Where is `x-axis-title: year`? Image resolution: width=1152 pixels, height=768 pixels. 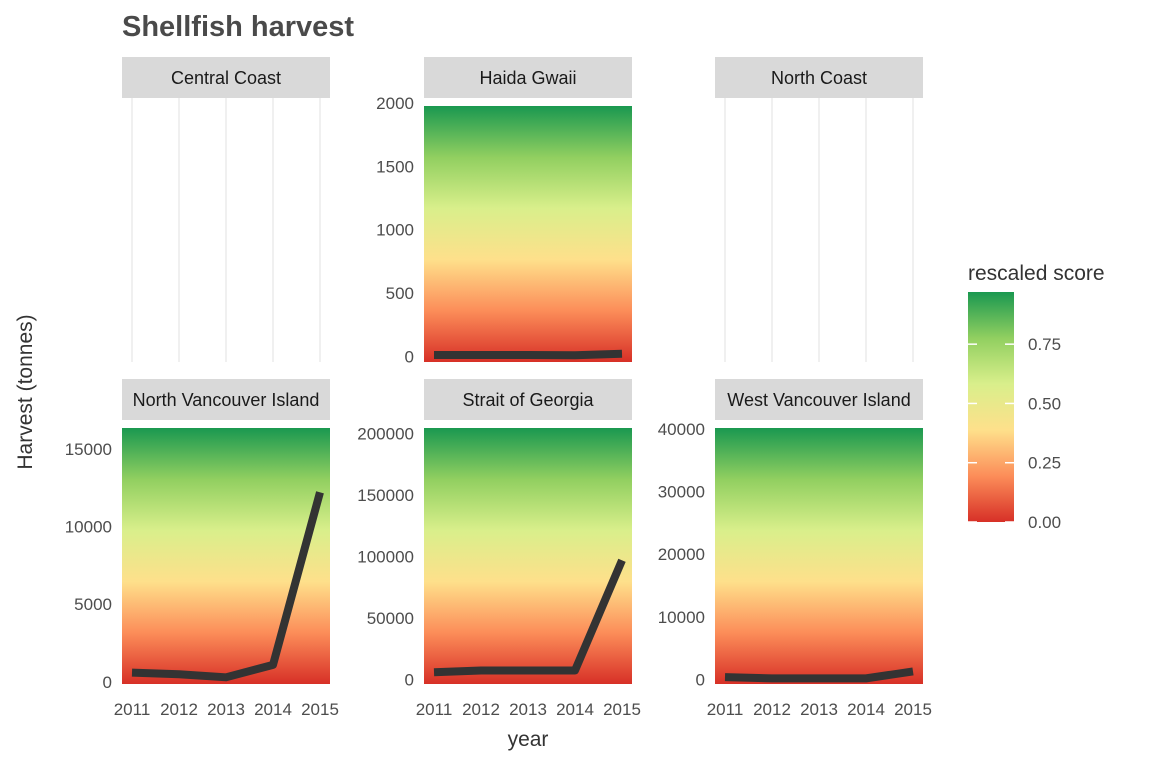 x-axis-title: year is located at coordinates (528, 739).